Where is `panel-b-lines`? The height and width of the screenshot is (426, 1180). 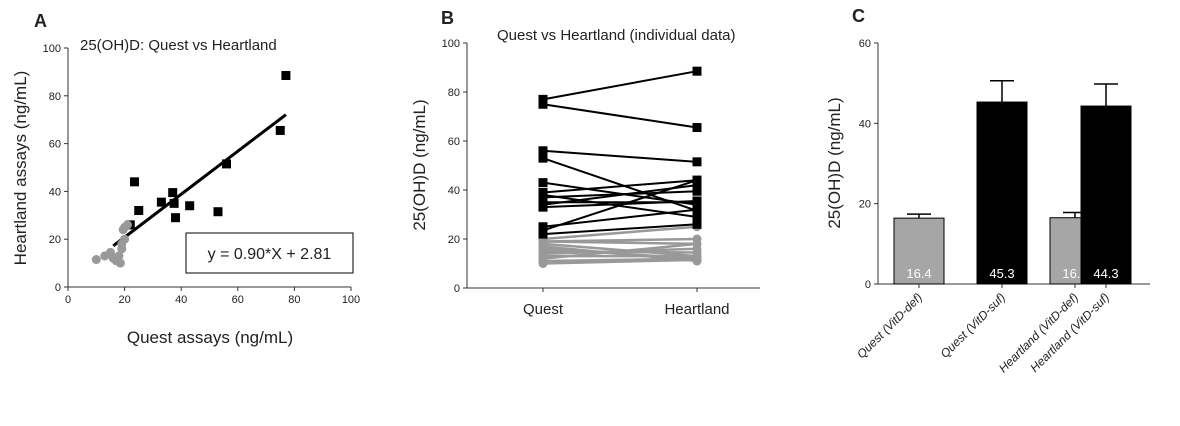 panel-b-lines is located at coordinates (620, 167).